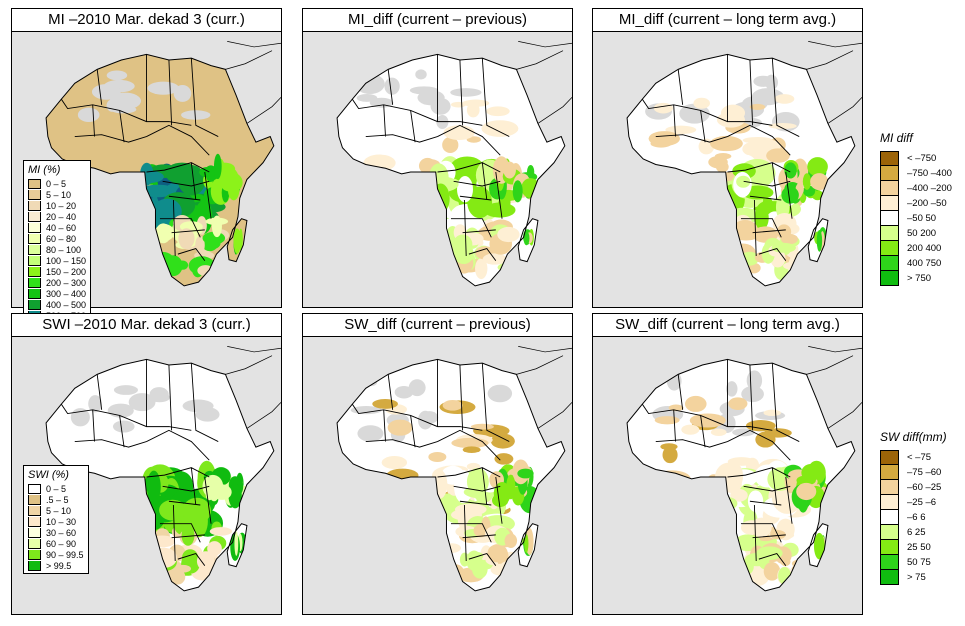 The image size is (965, 626). I want to click on legend-label: < –750, so click(922, 158).